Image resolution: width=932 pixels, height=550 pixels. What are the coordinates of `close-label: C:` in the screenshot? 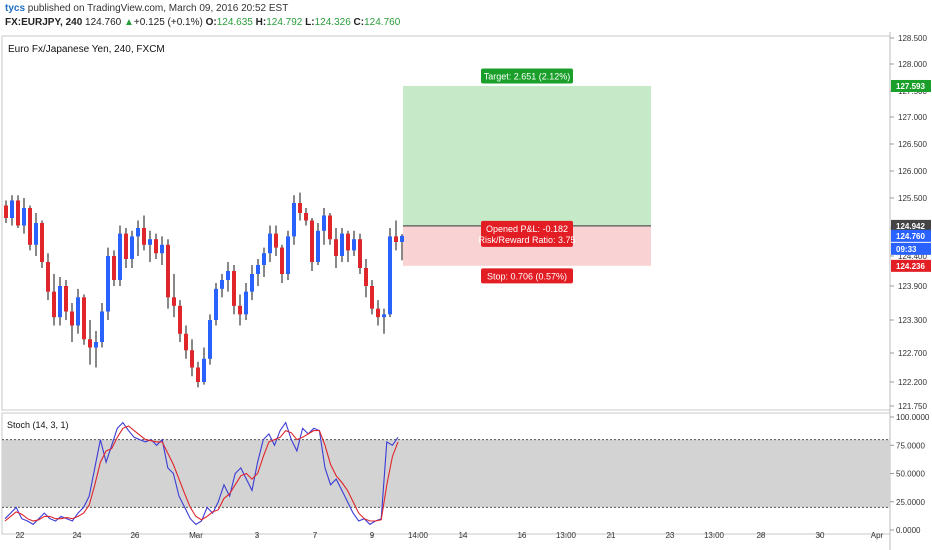 It's located at (359, 22).